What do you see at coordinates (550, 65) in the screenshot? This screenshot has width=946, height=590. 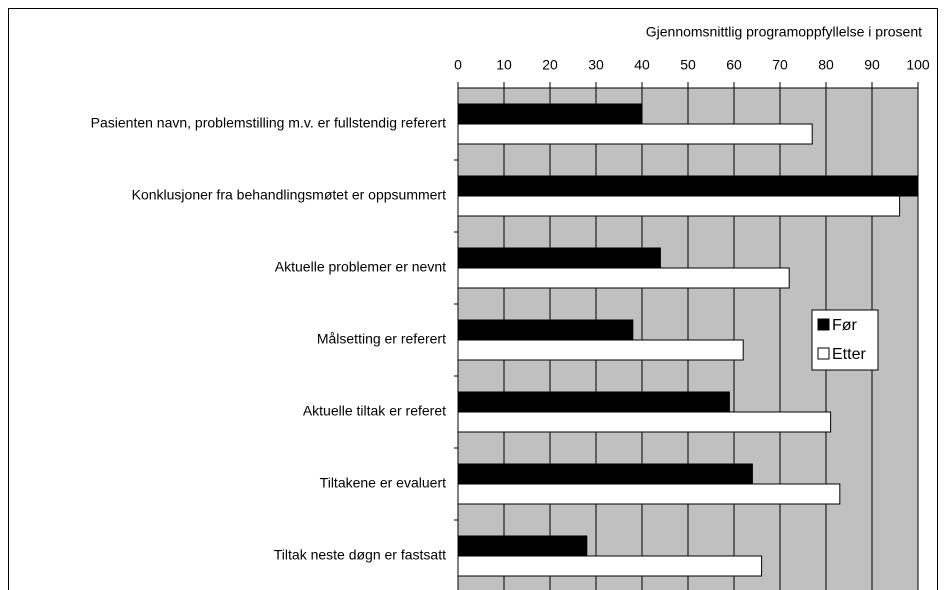 I see `x-tick-label: 20` at bounding box center [550, 65].